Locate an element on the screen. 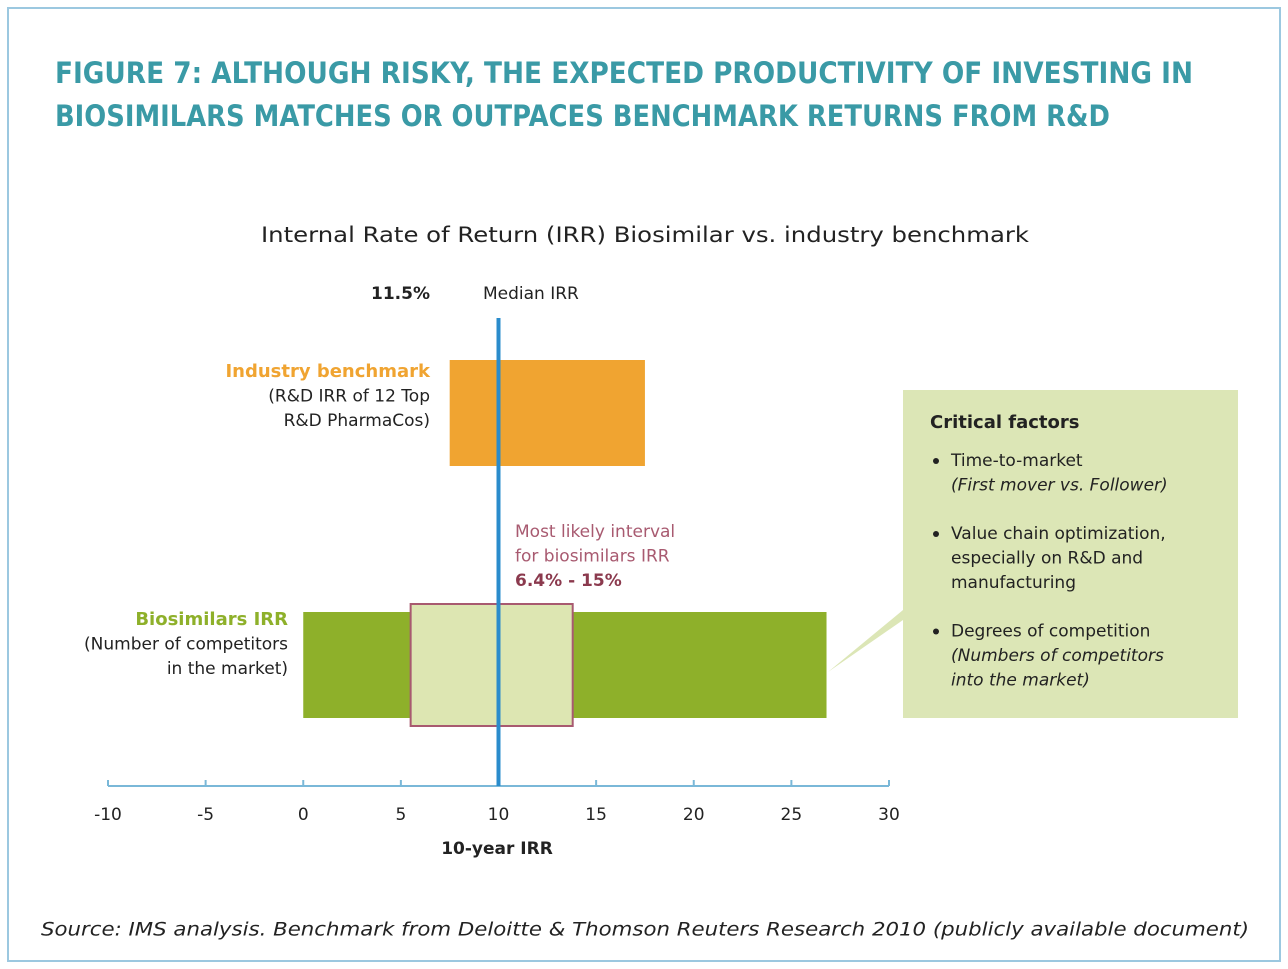  category-note: in the market) is located at coordinates (227, 669).